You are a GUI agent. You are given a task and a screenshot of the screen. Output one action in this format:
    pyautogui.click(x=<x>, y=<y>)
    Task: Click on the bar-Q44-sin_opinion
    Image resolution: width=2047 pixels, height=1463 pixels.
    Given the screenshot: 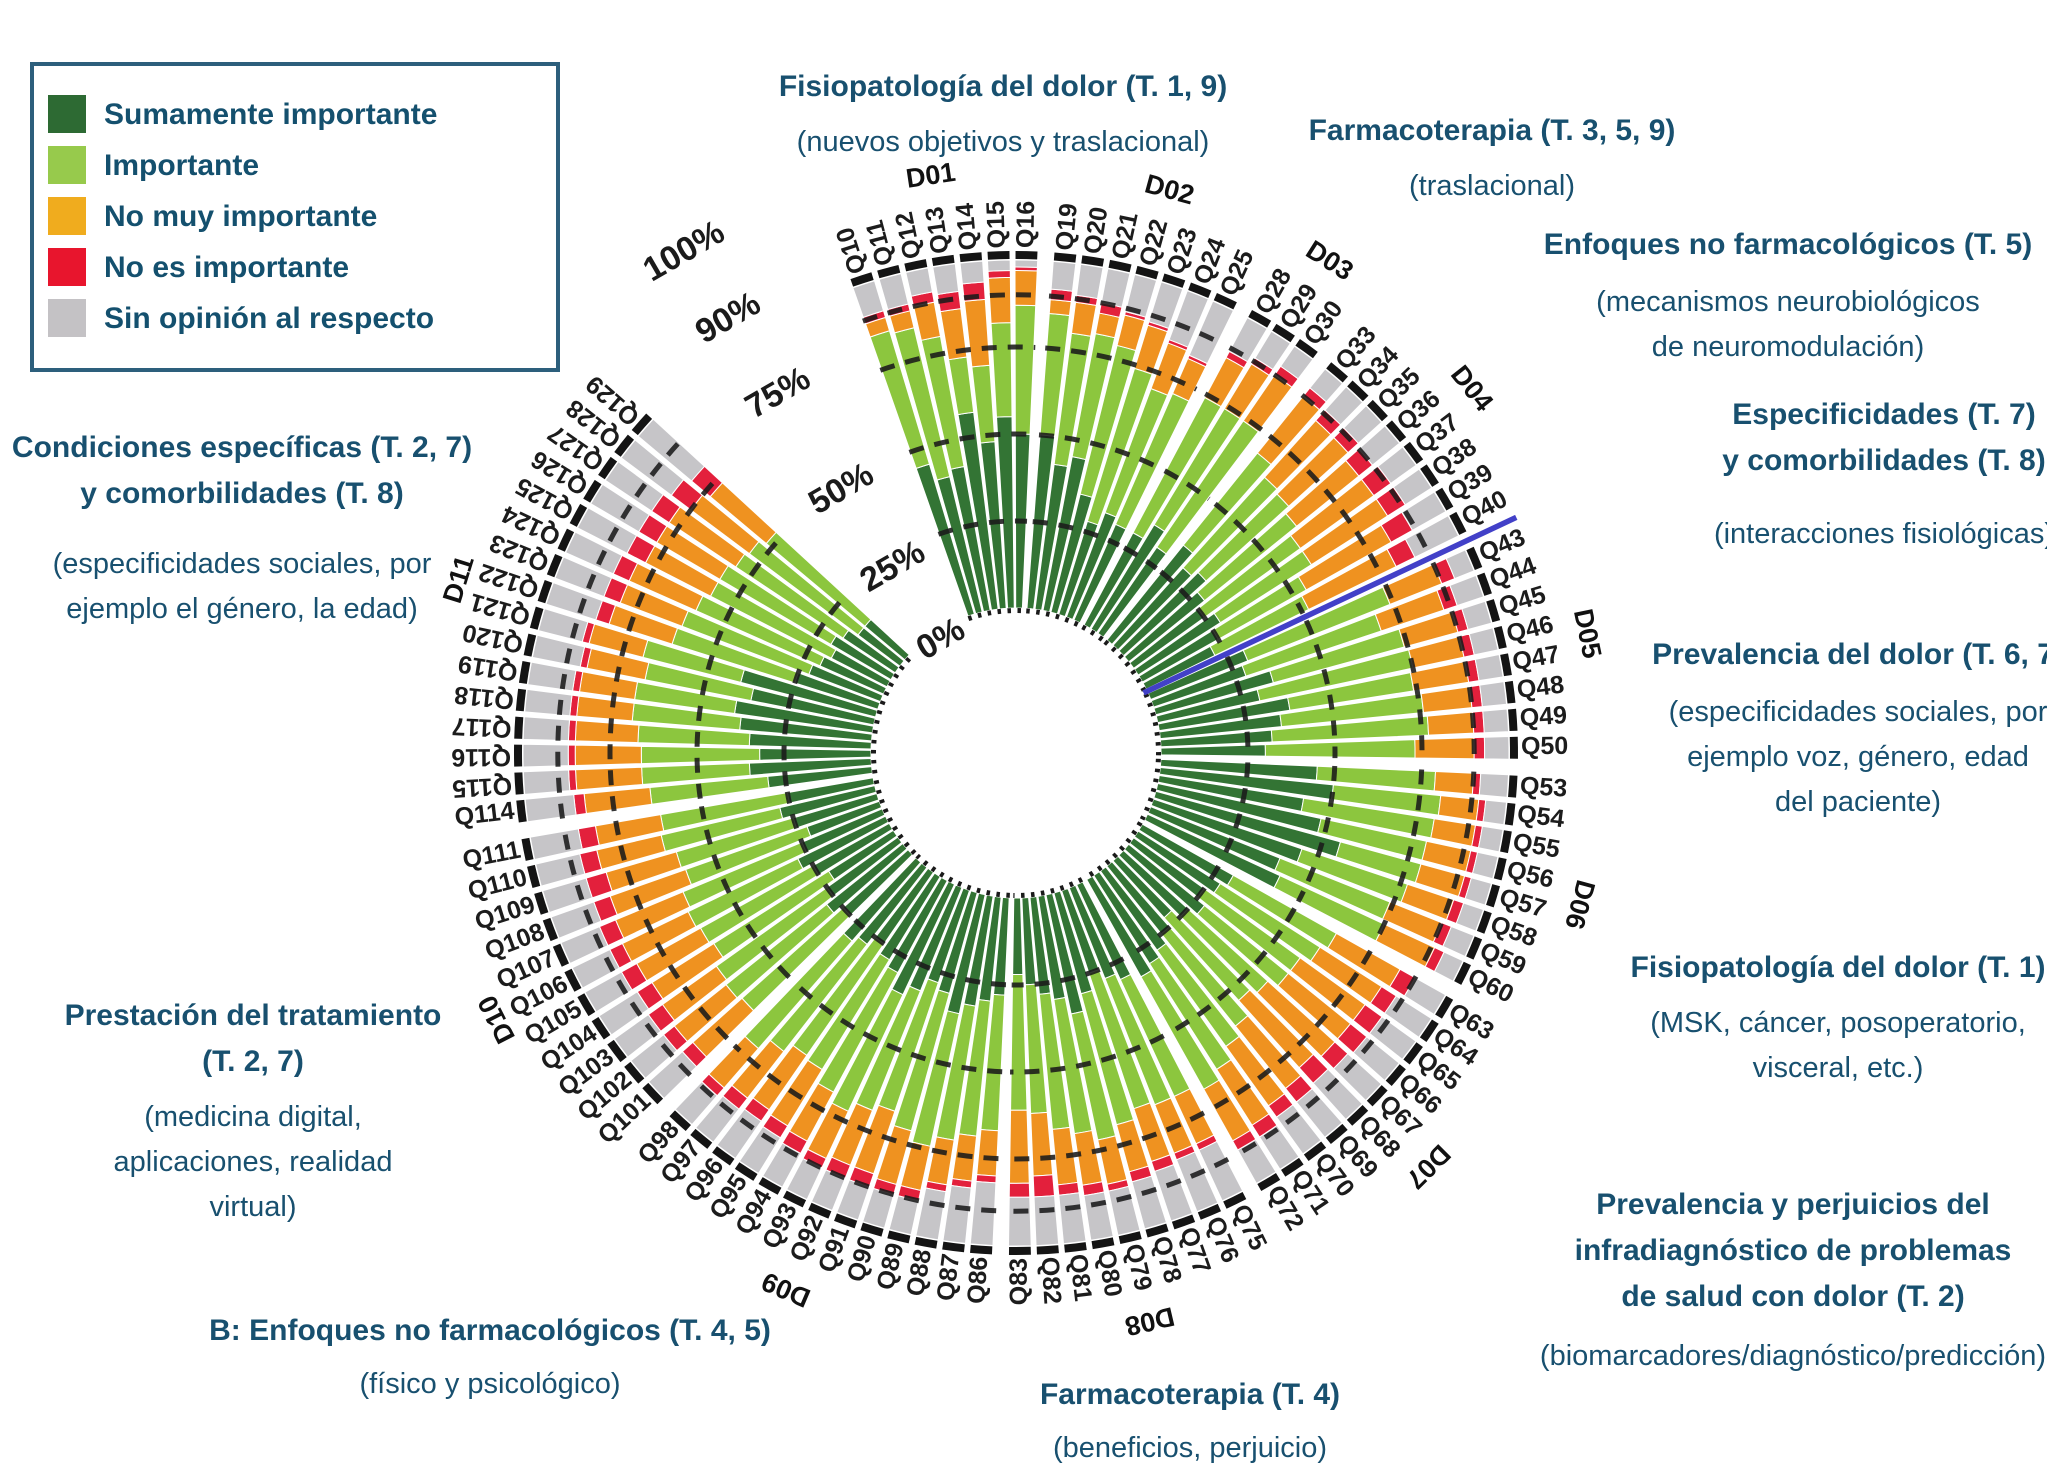 What is the action you would take?
    pyautogui.click(x=1467, y=590)
    